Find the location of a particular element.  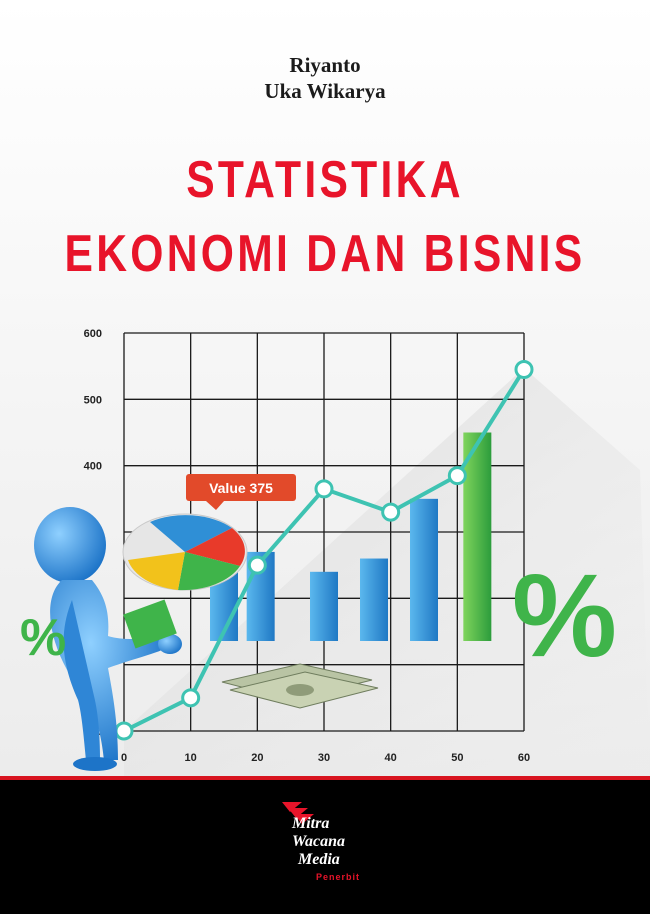

y-tick-label: 600 is located at coordinates (93, 334).